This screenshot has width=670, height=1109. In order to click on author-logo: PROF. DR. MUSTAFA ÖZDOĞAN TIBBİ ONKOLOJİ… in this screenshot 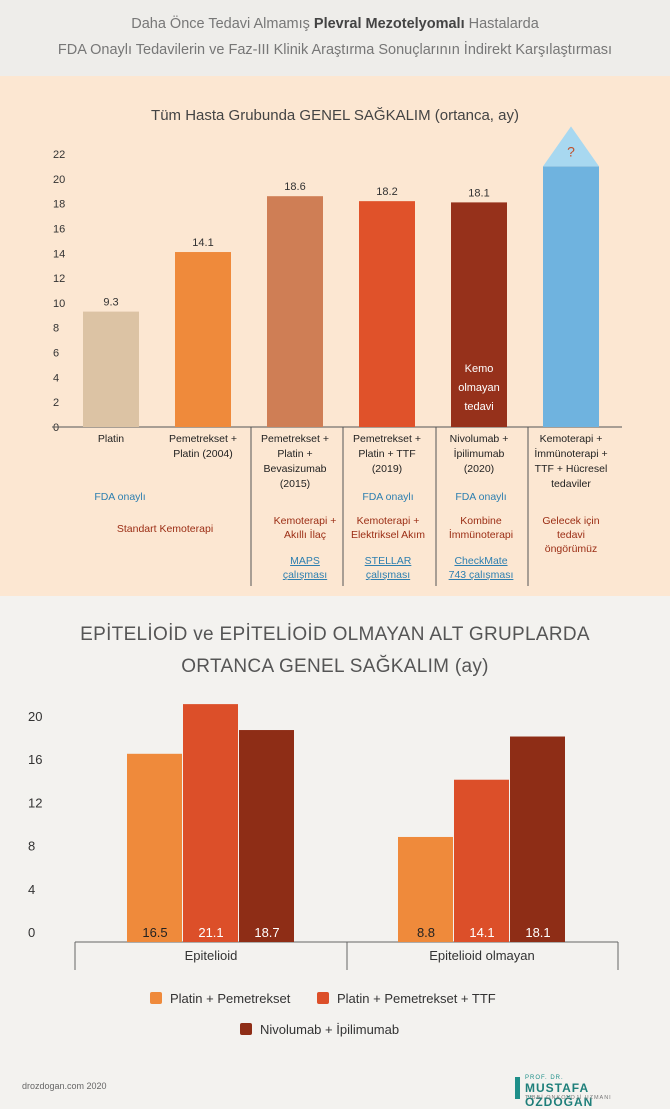, I will do `click(585, 1091)`.